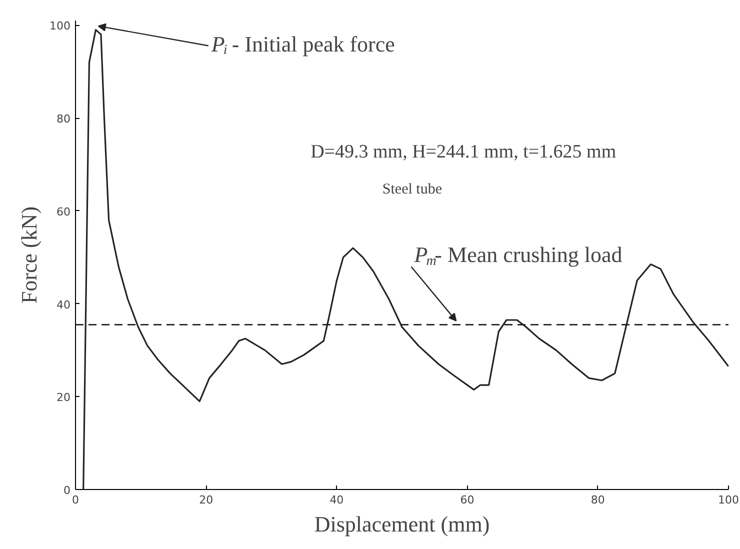 This screenshot has width=740, height=549. I want to click on annotation: Steel tube, so click(412, 189).